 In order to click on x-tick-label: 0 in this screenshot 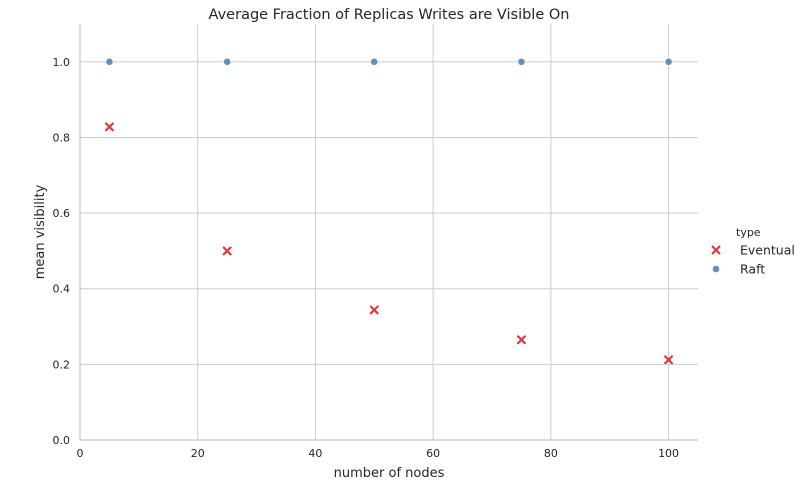, I will do `click(80, 453)`.